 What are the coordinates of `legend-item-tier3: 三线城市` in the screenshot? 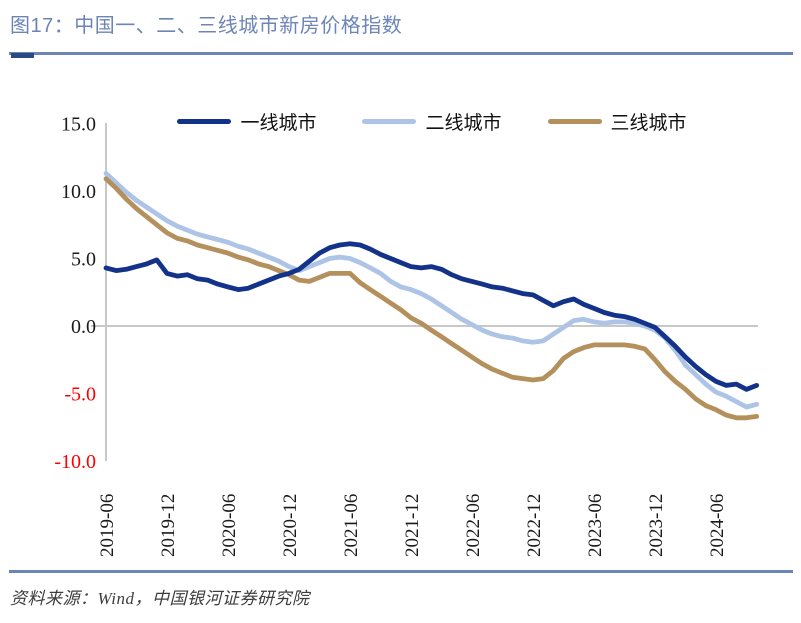 It's located at (617, 121).